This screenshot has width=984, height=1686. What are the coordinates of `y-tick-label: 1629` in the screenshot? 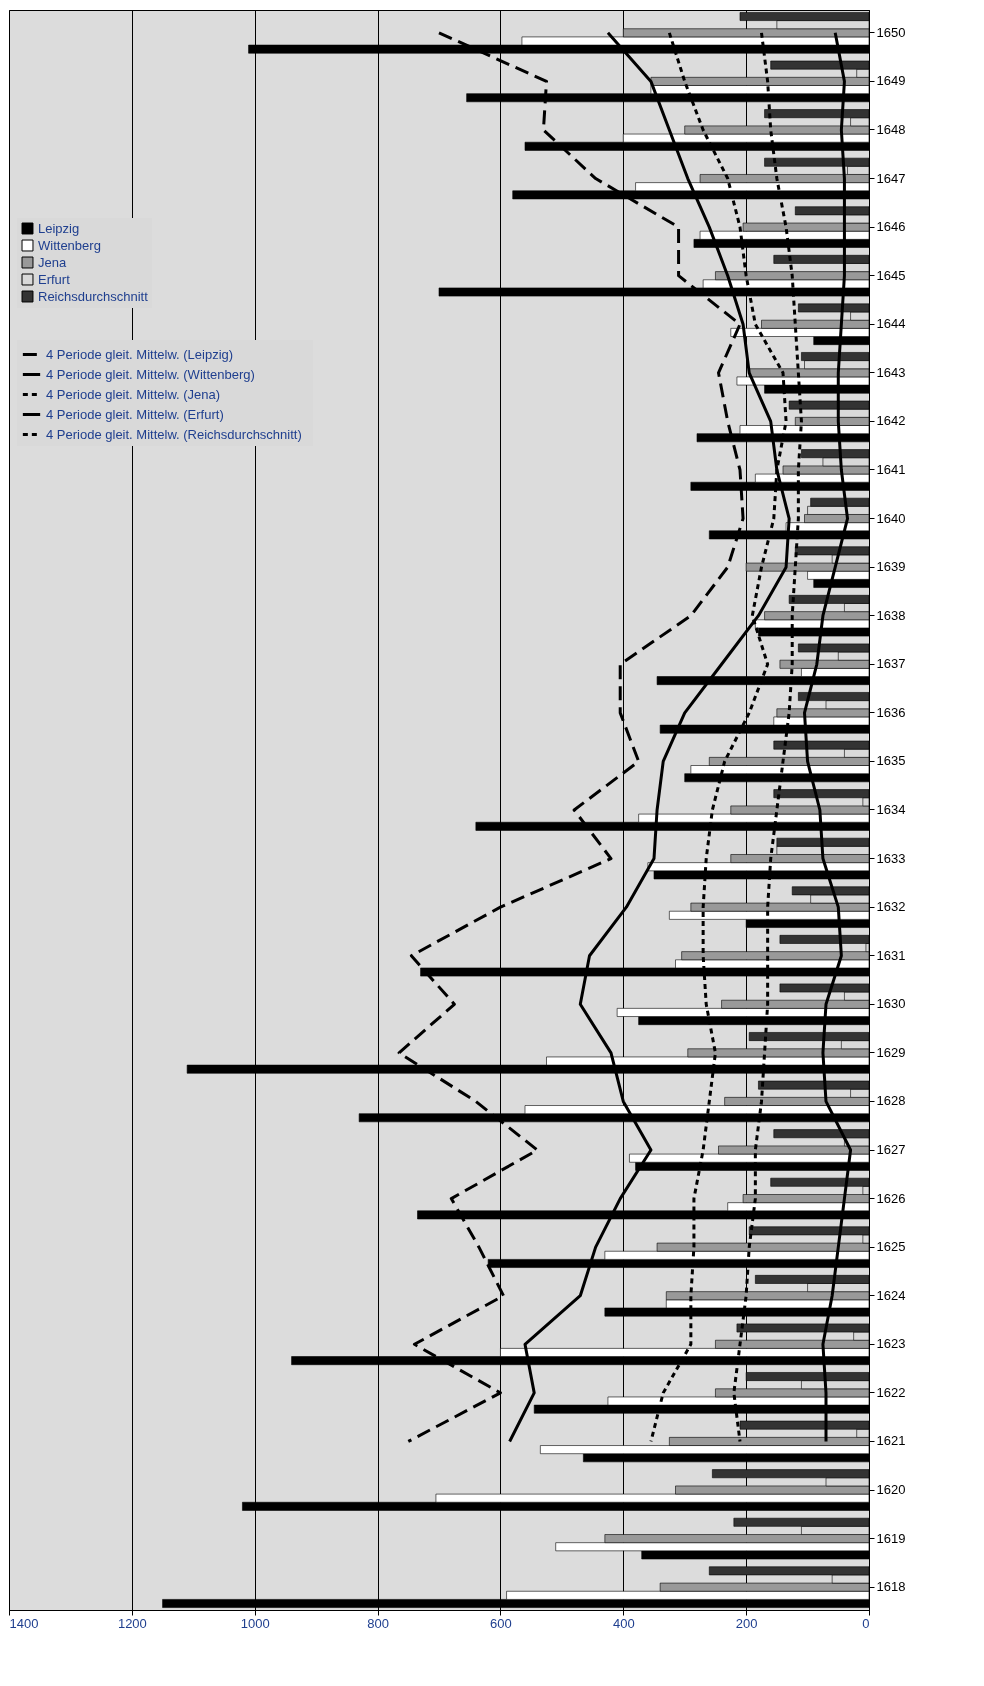 It's located at (891, 1052).